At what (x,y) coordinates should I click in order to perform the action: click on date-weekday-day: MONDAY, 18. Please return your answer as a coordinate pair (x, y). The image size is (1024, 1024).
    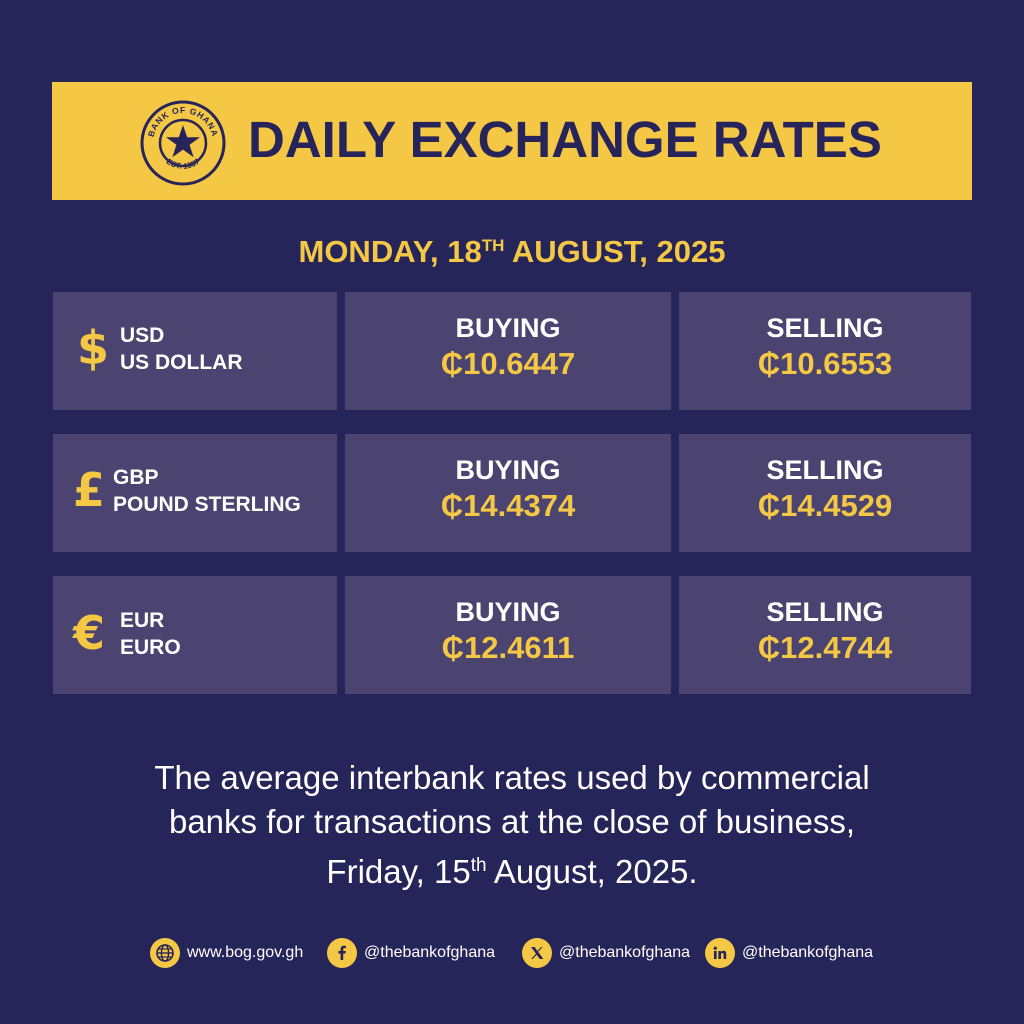
    Looking at the image, I should click on (390, 251).